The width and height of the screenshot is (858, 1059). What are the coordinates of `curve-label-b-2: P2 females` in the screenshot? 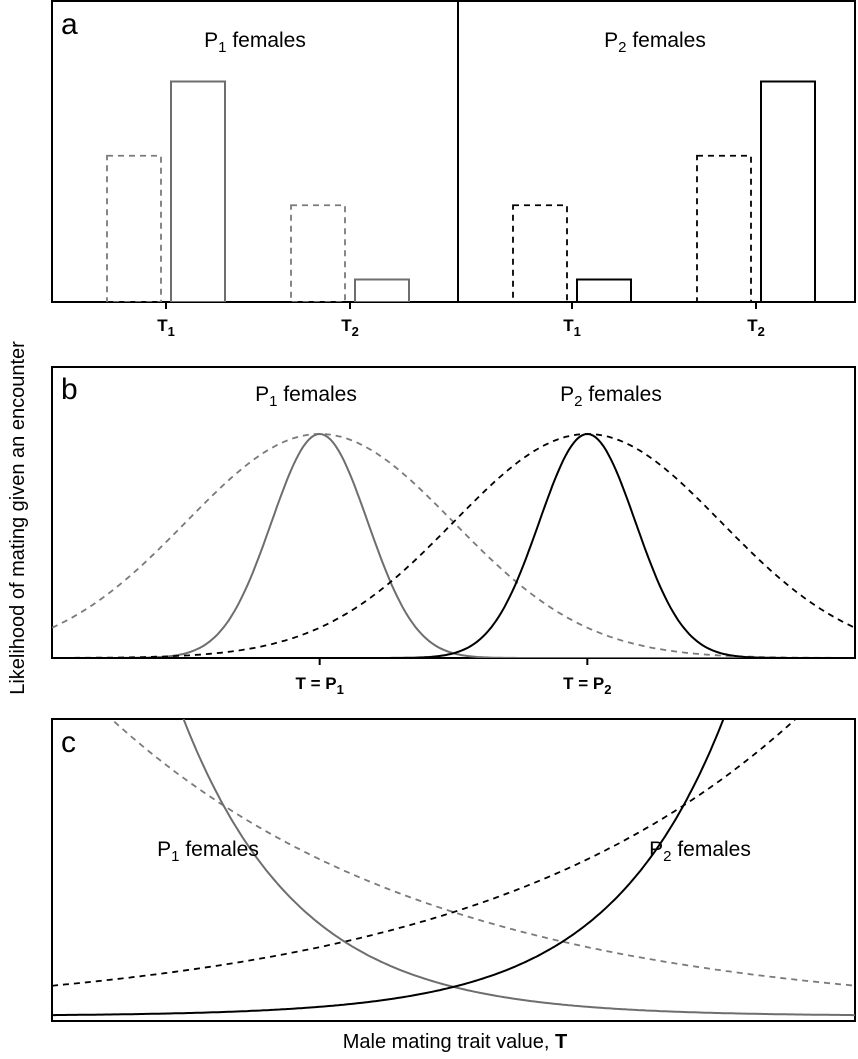 It's located at (611, 396).